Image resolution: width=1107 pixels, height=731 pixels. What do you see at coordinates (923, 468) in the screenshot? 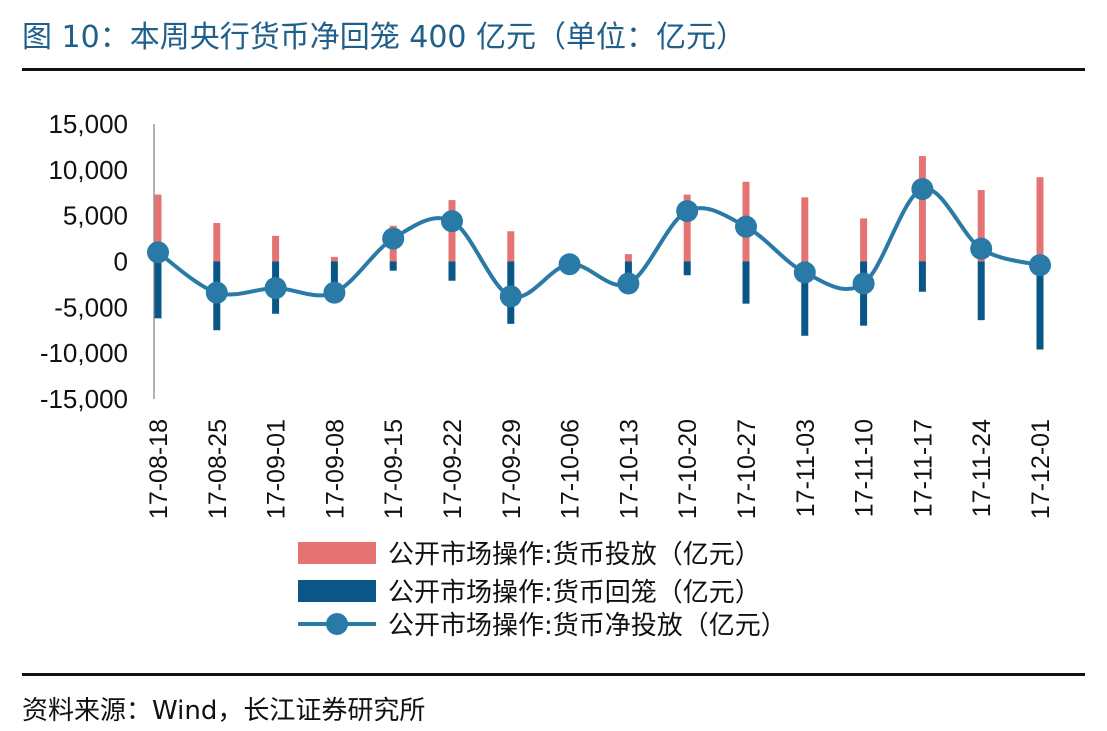
I see `x-tick-label: 17-11-17` at bounding box center [923, 468].